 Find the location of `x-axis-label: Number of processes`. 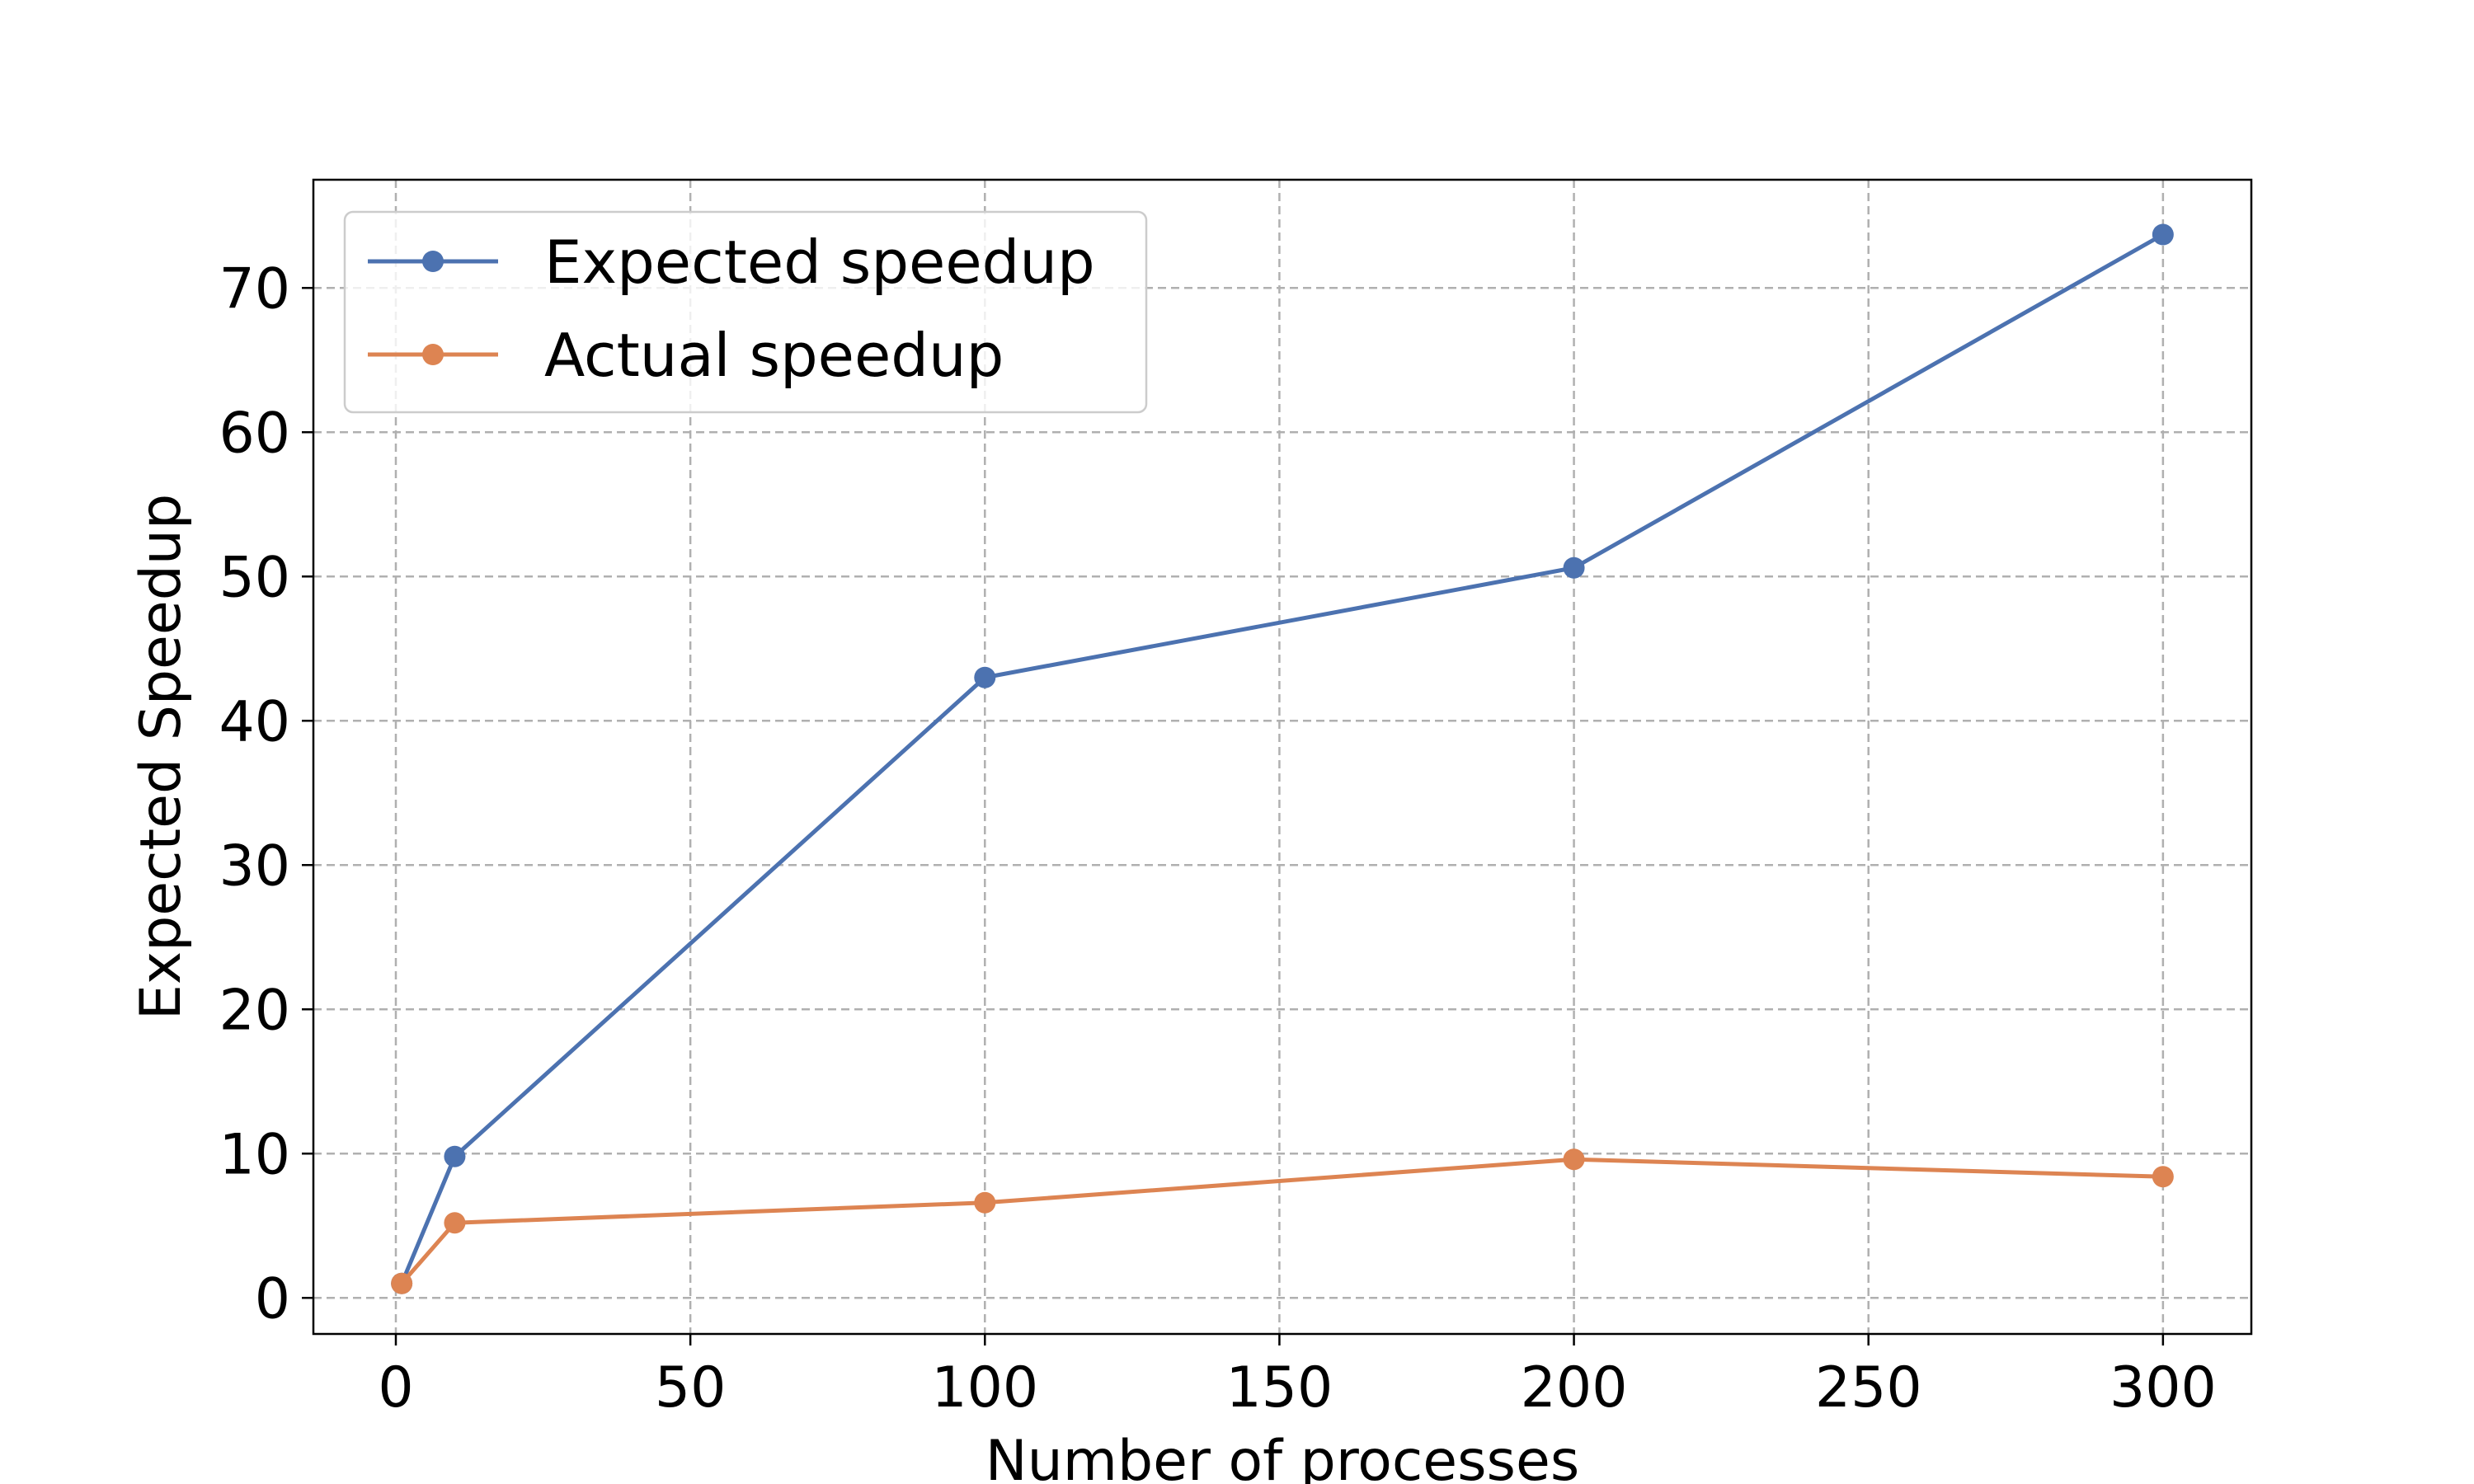

x-axis-label: Number of processes is located at coordinates (1282, 1456).